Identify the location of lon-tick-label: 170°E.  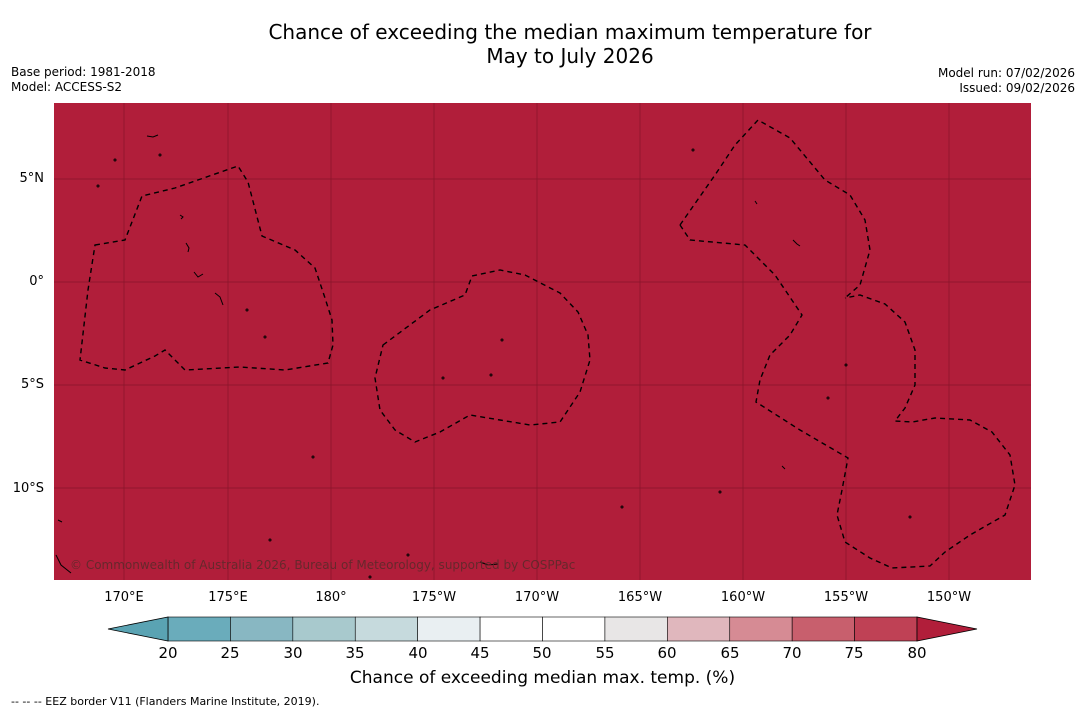
(124, 597).